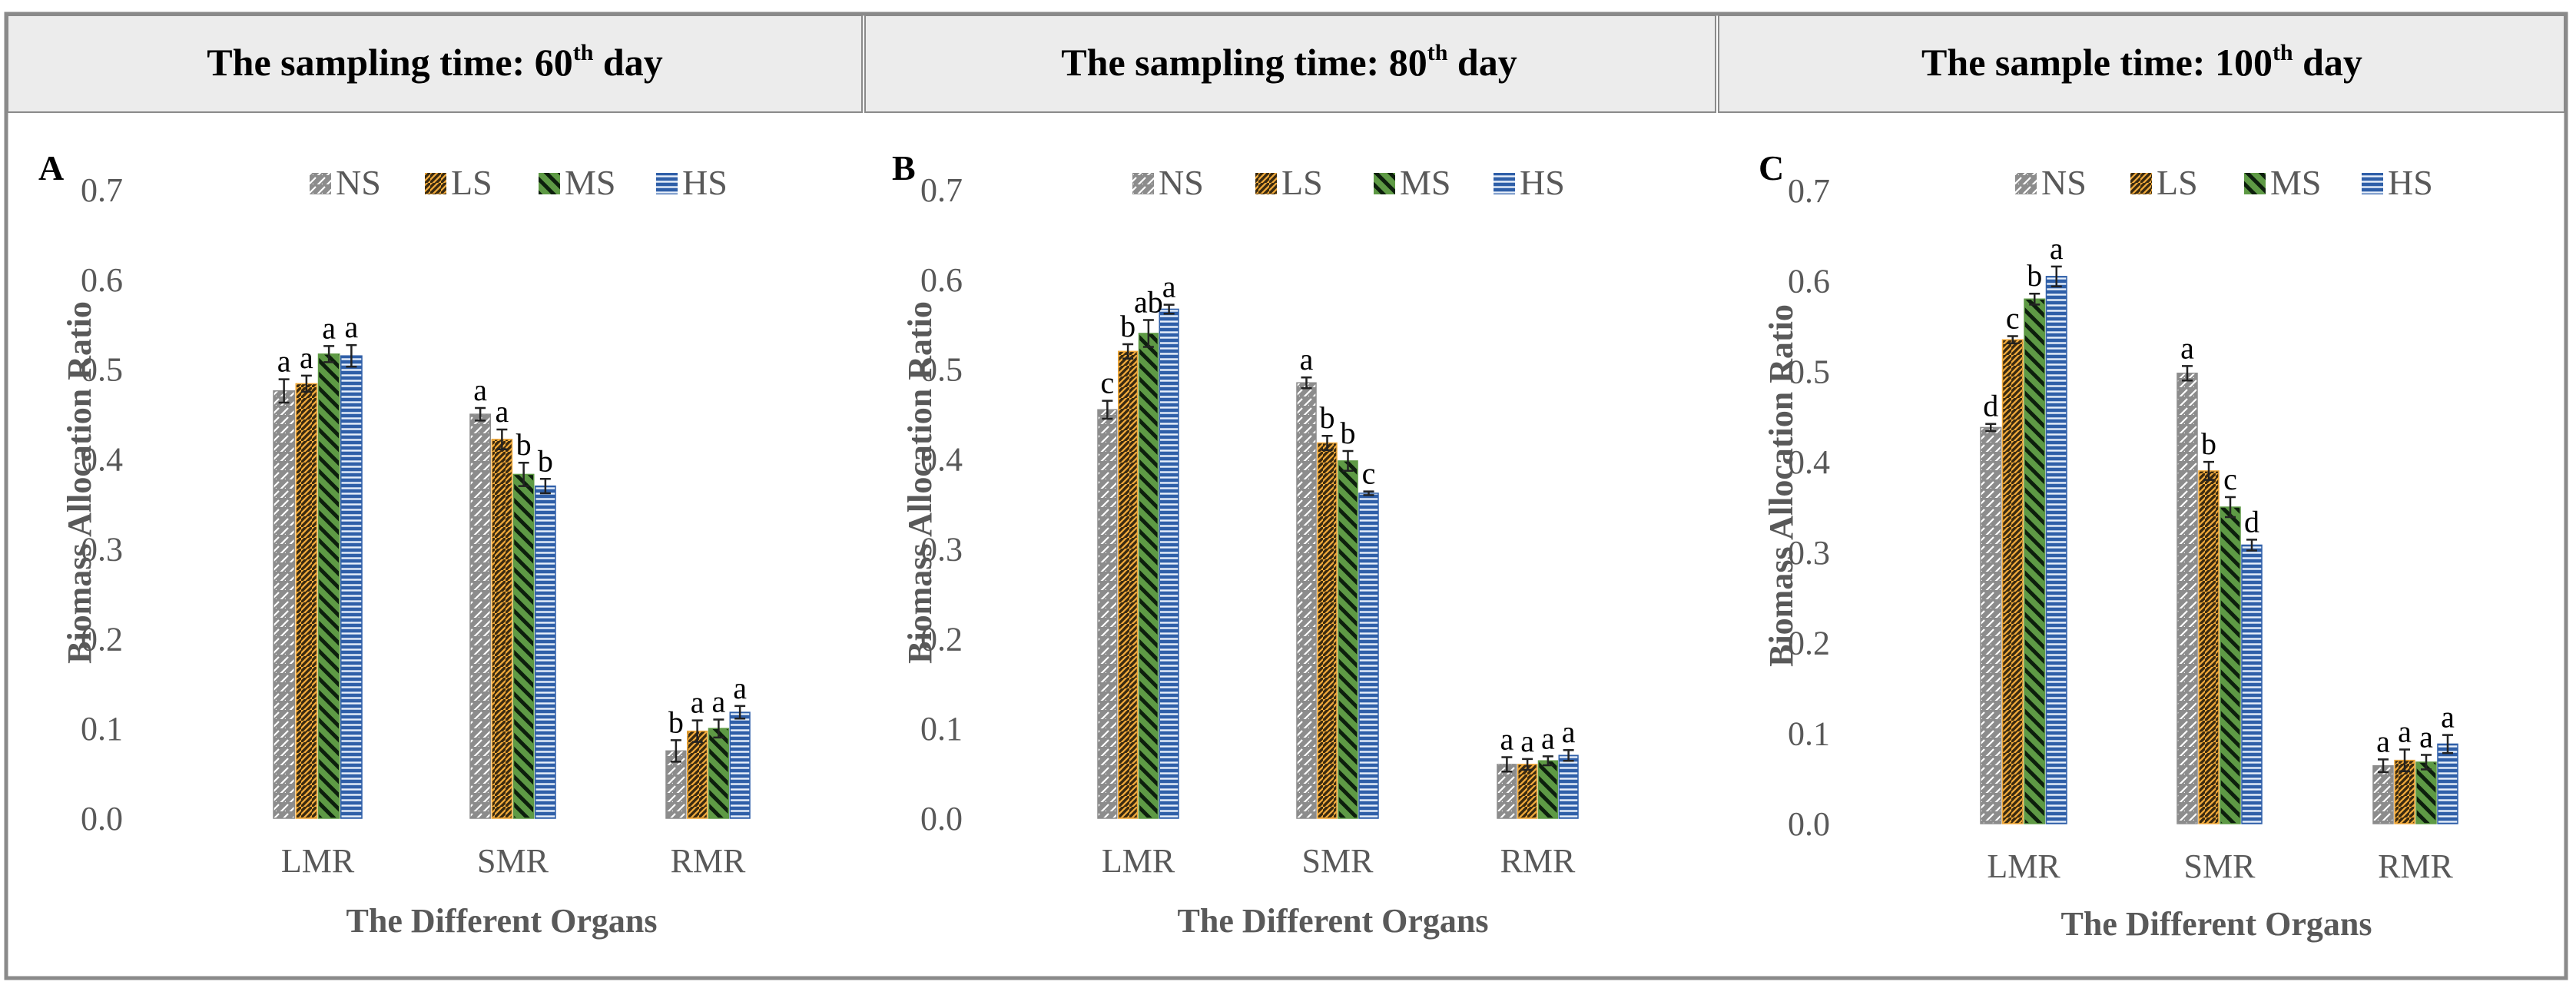 The image size is (2576, 985). What do you see at coordinates (1809, 191) in the screenshot?
I see `y-tick-label: 0.7` at bounding box center [1809, 191].